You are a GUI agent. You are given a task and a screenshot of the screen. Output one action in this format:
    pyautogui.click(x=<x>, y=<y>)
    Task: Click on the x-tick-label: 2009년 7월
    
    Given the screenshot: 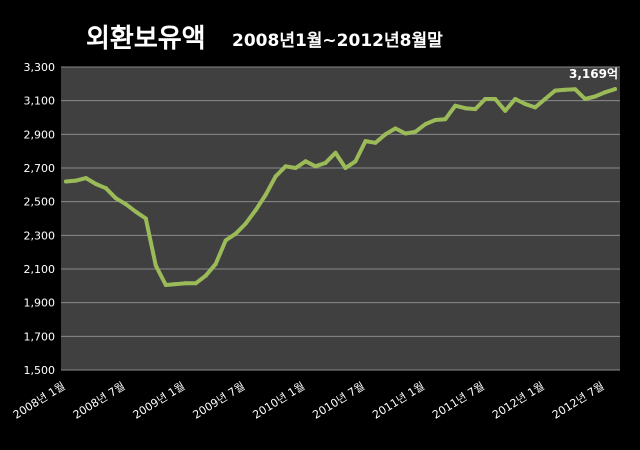 What is the action you would take?
    pyautogui.click(x=219, y=401)
    